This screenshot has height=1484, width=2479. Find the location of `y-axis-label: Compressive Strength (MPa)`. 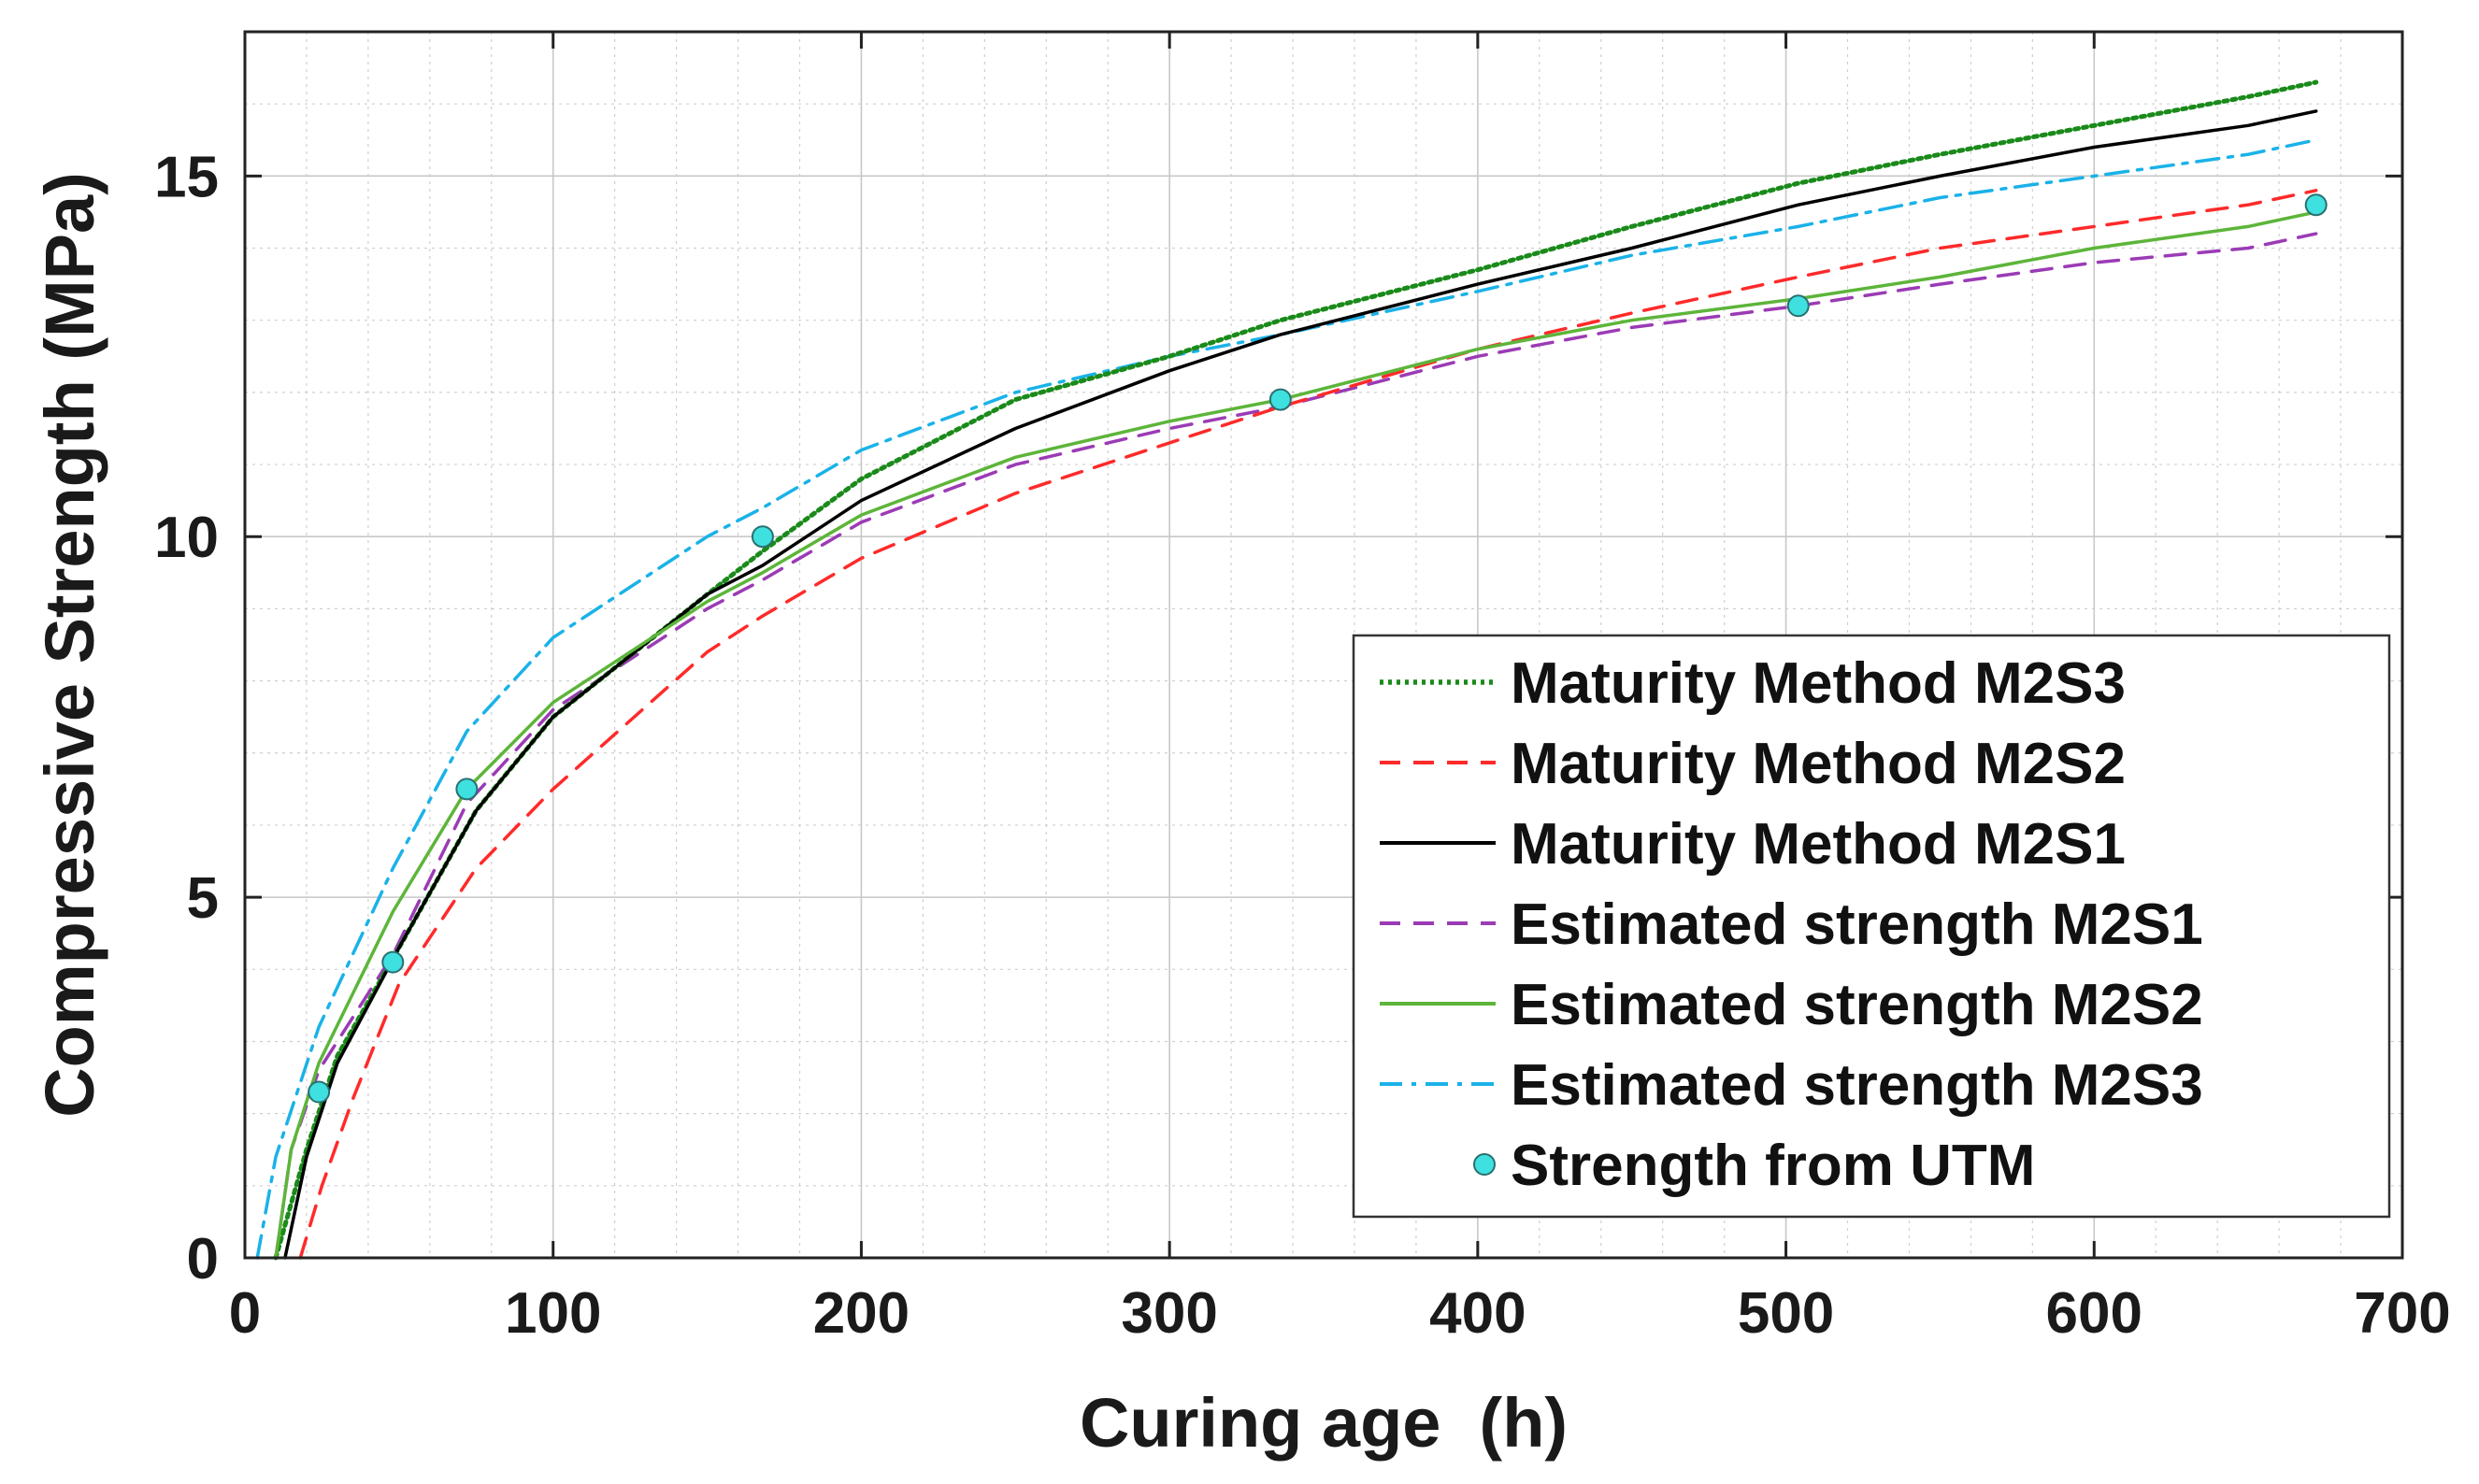

y-axis-label: Compressive Strength (MPa) is located at coordinates (69, 645).